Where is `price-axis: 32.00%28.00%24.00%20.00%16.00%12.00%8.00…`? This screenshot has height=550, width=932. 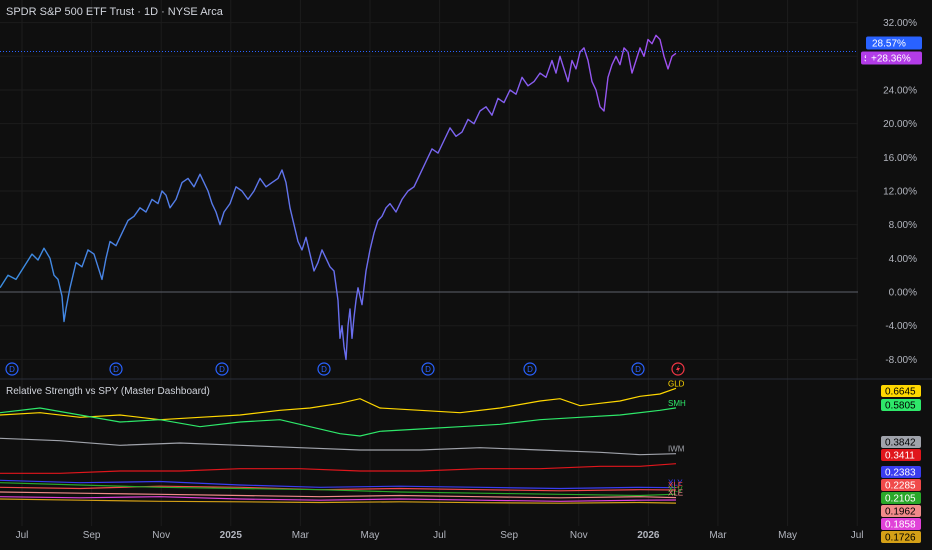
price-axis: 32.00%28.00%24.00%20.00%16.00%12.00%8.00… is located at coordinates (891, 192).